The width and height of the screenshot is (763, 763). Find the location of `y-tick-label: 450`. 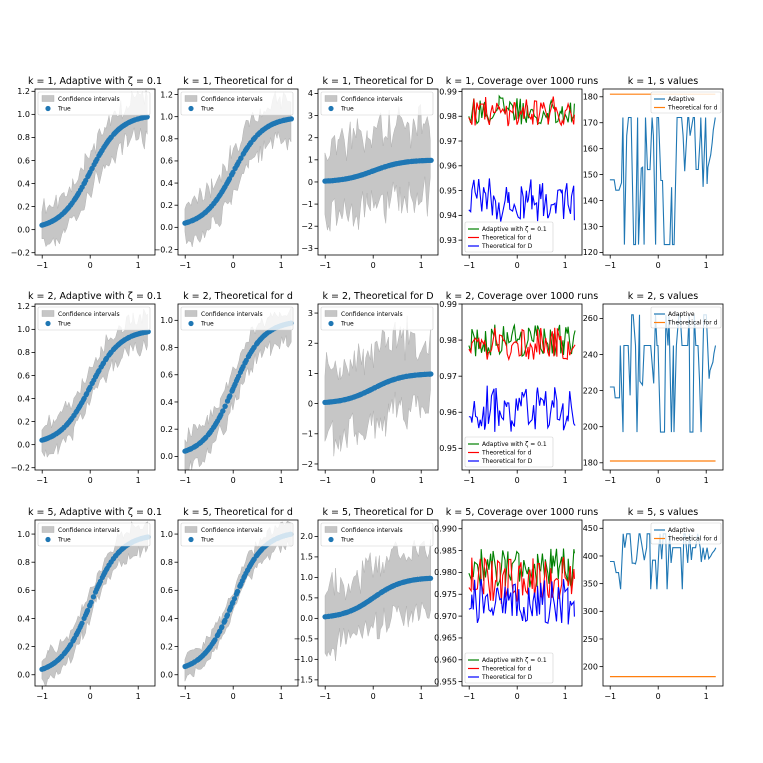

y-tick-label: 450 is located at coordinates (590, 528).